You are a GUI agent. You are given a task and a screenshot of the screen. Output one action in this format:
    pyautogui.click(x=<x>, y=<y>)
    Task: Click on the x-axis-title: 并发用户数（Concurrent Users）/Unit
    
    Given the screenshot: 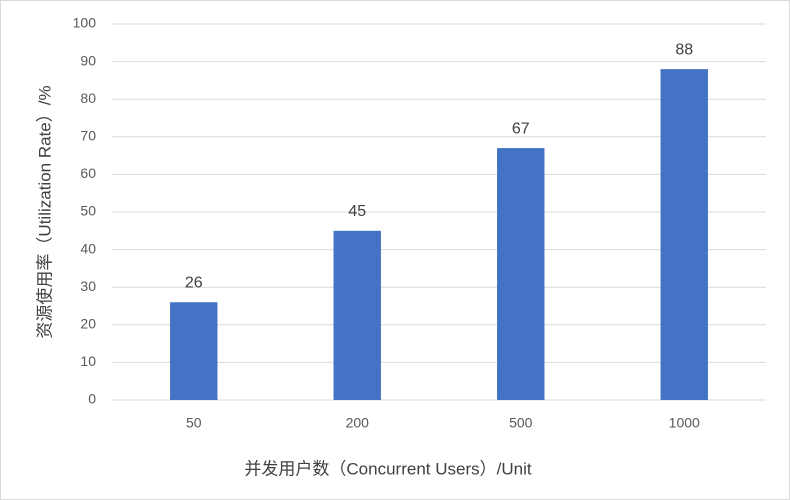 What is the action you would take?
    pyautogui.click(x=387, y=468)
    